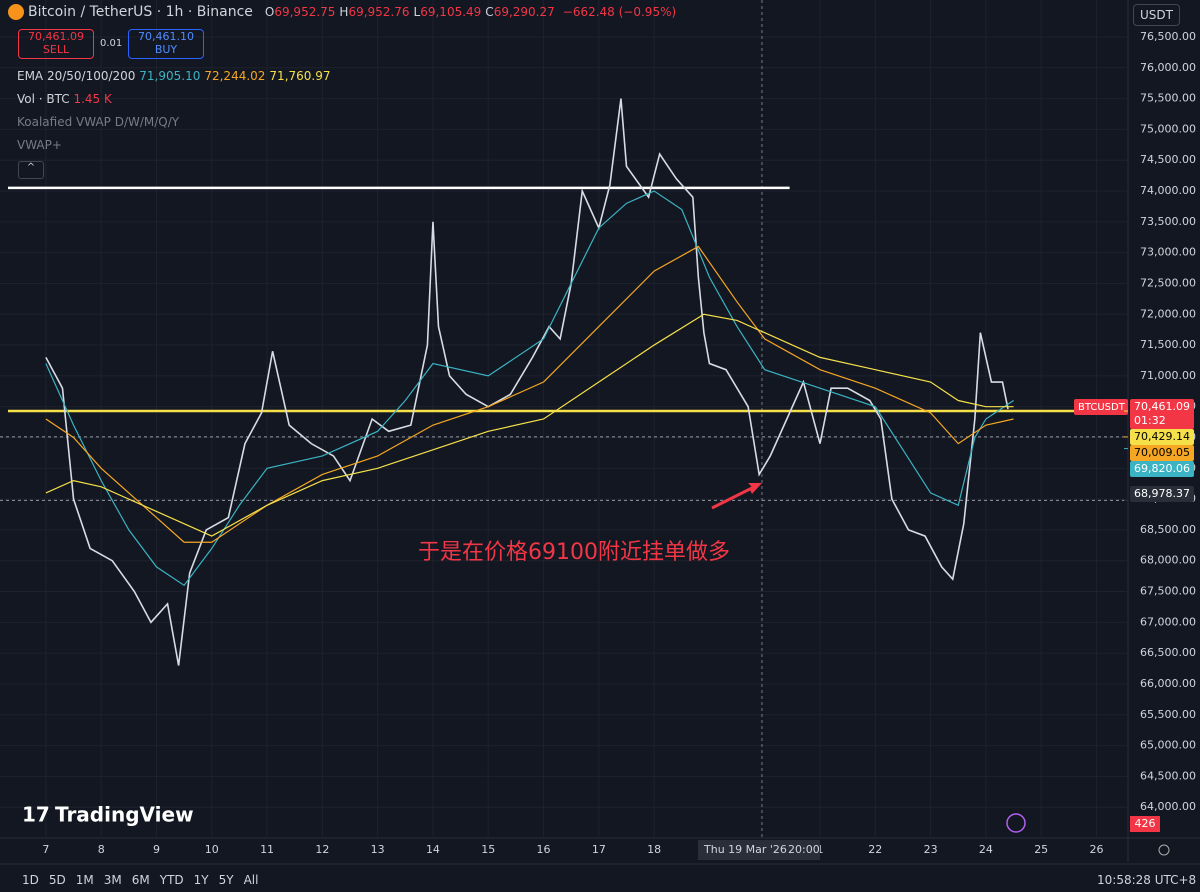  What do you see at coordinates (1168, 190) in the screenshot?
I see `y-tick-label: 74,000.00` at bounding box center [1168, 190].